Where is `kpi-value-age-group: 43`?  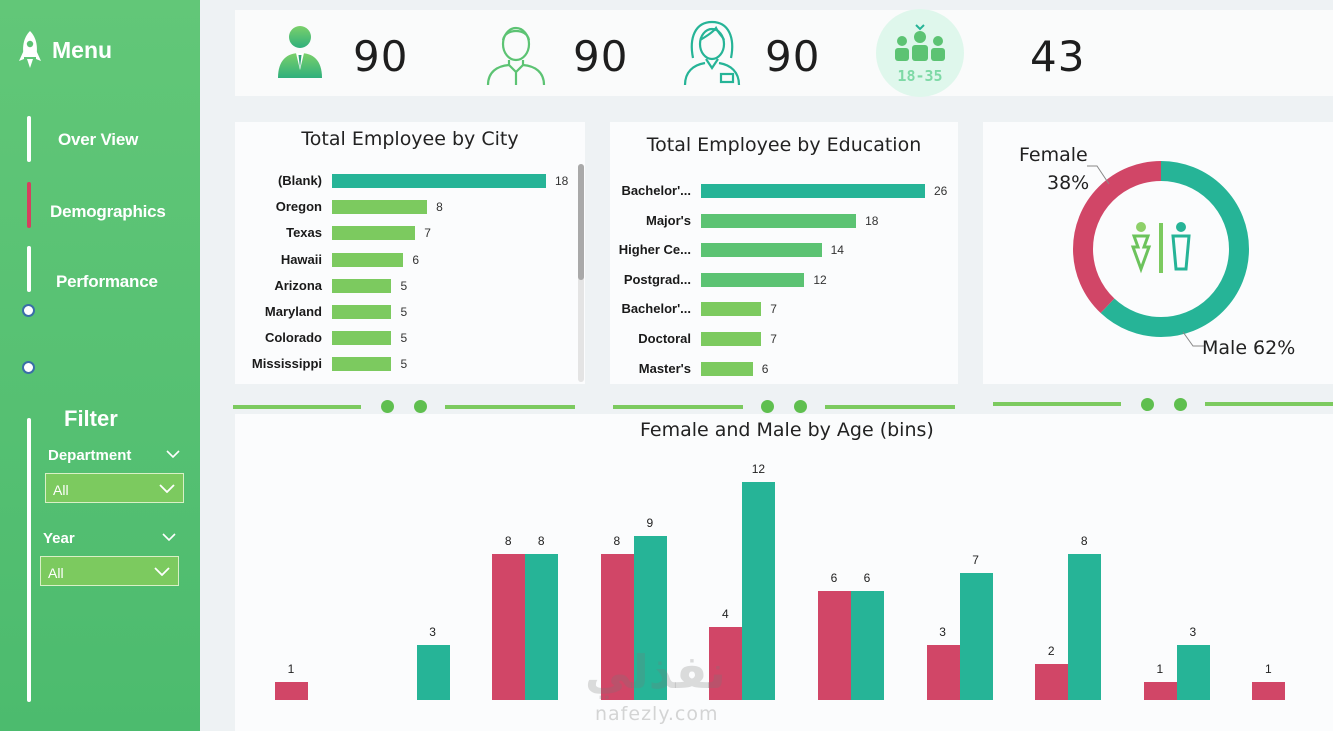 kpi-value-age-group: 43 is located at coordinates (1058, 56).